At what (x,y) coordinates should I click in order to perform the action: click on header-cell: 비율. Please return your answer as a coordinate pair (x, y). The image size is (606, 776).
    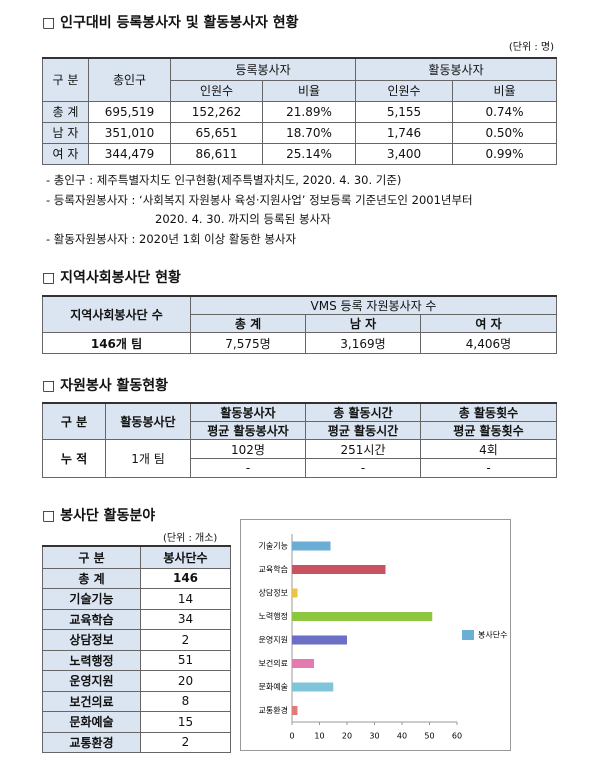
    Looking at the image, I should click on (309, 90).